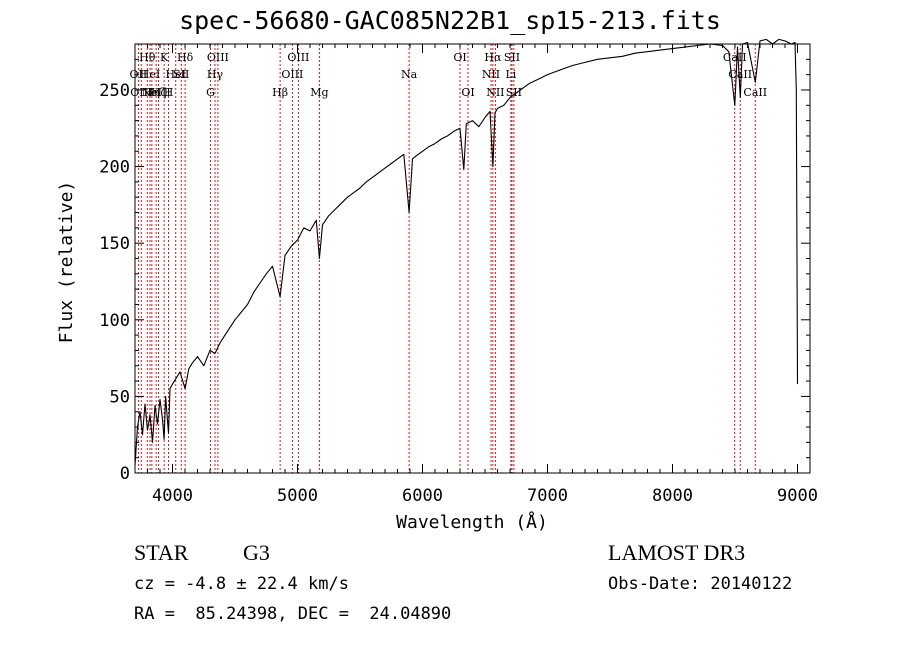 This screenshot has width=900, height=649. What do you see at coordinates (700, 584) in the screenshot?
I see `observation-date: Obs-Date: 20140122` at bounding box center [700, 584].